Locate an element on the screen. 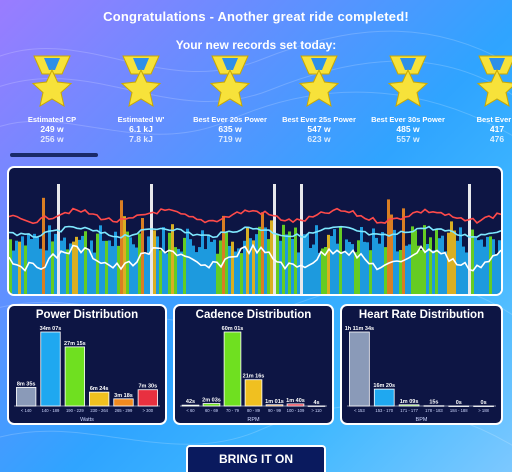 The image size is (512, 472). record-card: Estimated W' 6.1 kJ 7.8 kJ is located at coordinates (141, 99).